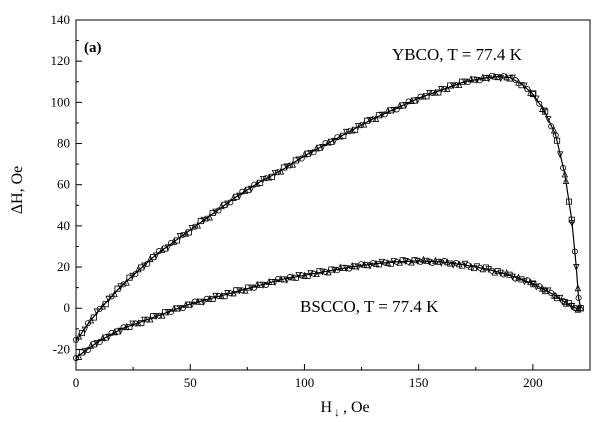 This screenshot has width=597, height=422. What do you see at coordinates (533, 382) in the screenshot?
I see `x-tick-label: 200` at bounding box center [533, 382].